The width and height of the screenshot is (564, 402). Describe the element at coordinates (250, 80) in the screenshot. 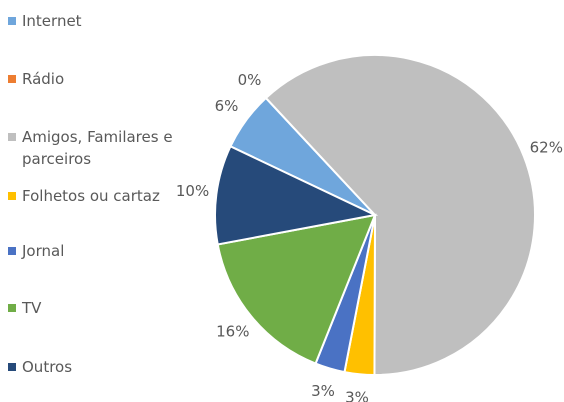

I see `data-label: 0%` at that location.